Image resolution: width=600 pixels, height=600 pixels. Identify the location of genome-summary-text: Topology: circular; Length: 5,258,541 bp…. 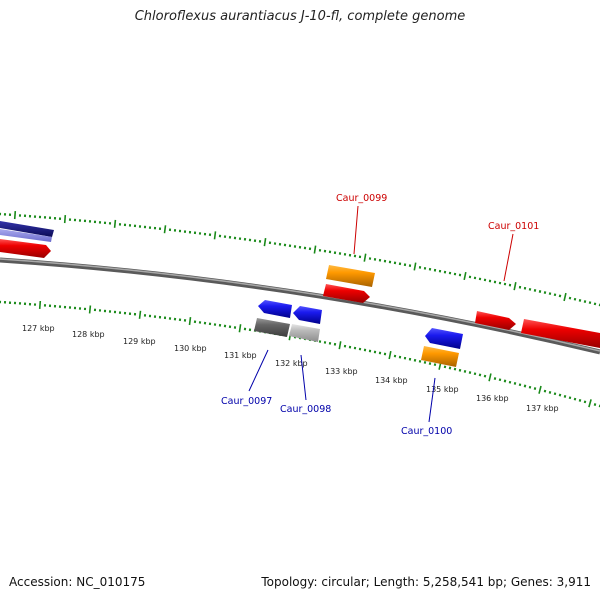
(426, 582).